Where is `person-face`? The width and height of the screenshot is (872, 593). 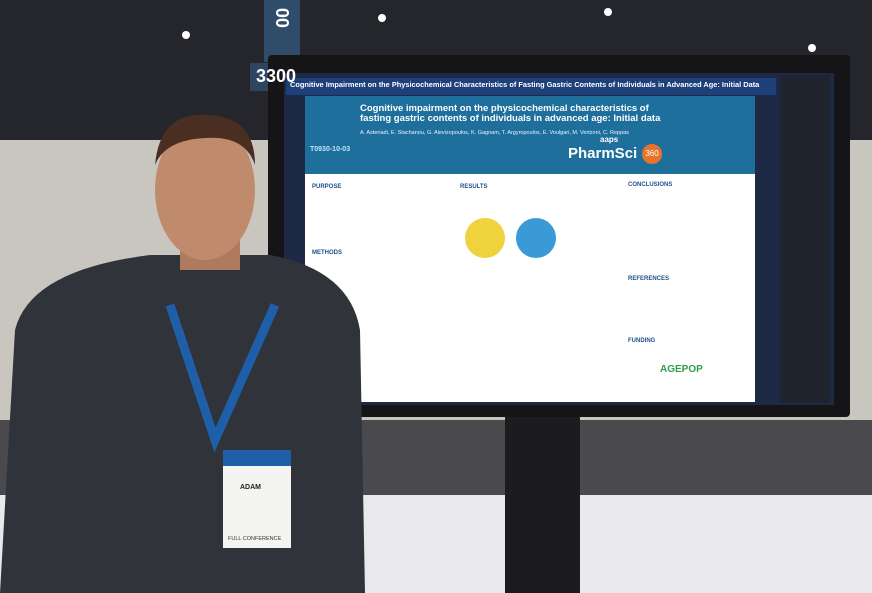
person-face is located at coordinates (205, 190).